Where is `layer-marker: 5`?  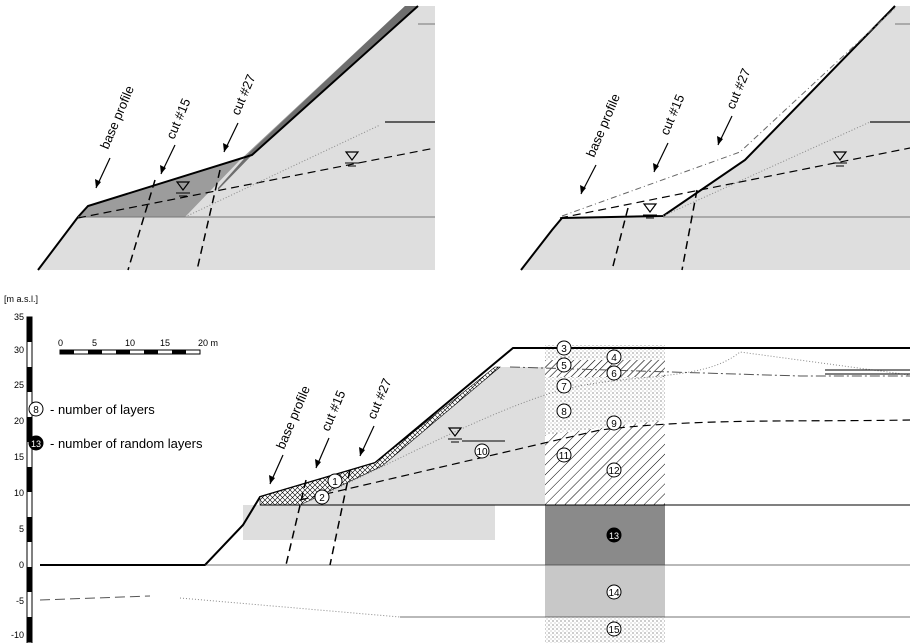 layer-marker: 5 is located at coordinates (564, 365).